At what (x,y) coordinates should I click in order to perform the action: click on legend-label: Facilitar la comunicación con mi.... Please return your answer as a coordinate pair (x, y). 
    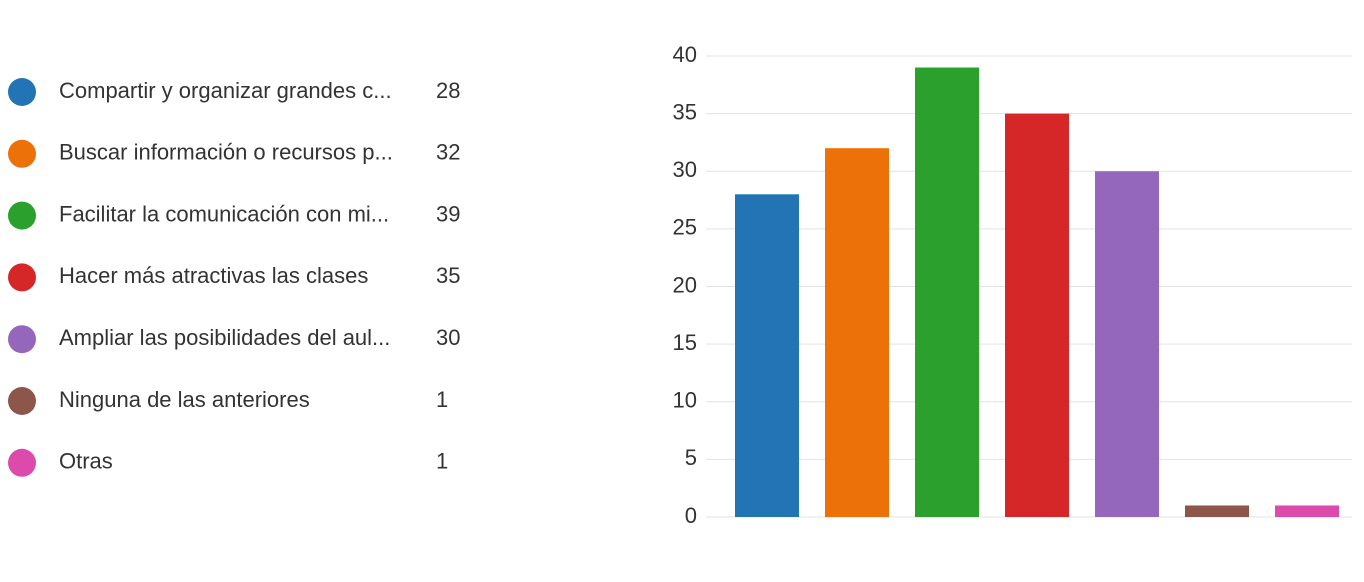
    Looking at the image, I should click on (224, 213).